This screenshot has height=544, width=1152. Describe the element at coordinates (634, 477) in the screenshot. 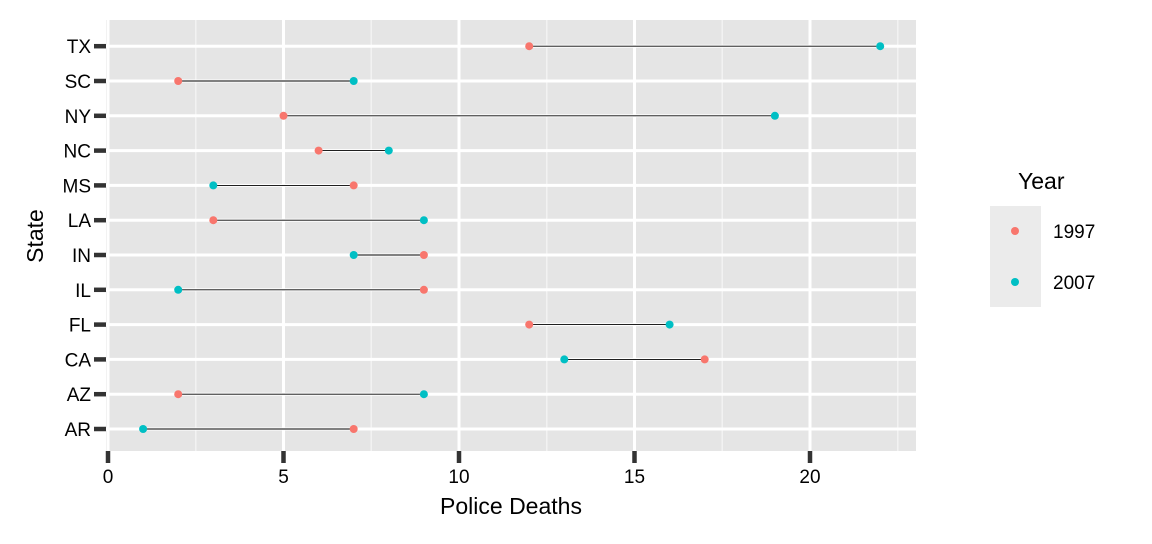

I see `x-tick-label-15: 15` at that location.